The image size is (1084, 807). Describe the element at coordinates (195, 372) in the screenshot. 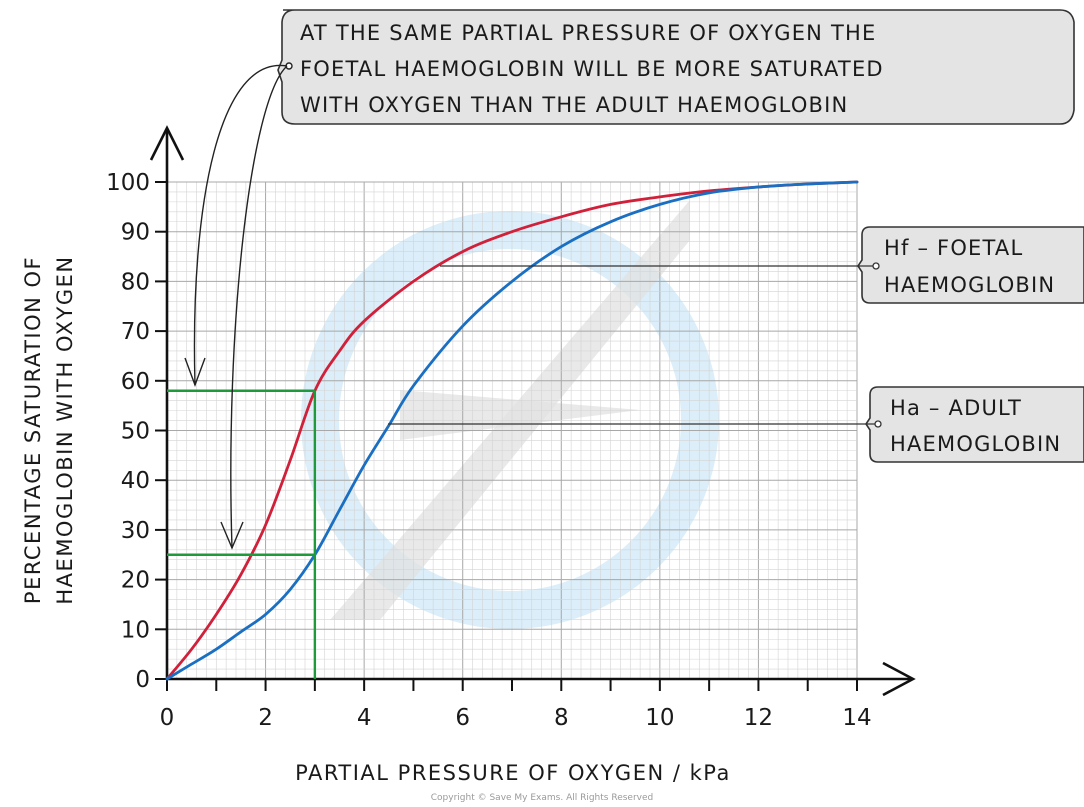

I see `arrowhead-foetal` at that location.